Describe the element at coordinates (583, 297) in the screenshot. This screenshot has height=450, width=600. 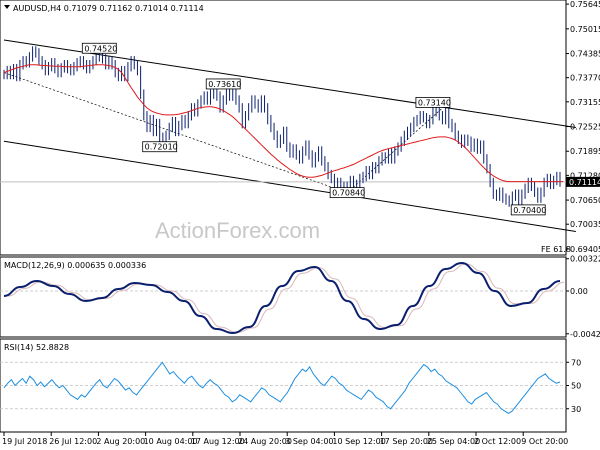
I see `macd-axis: 0.003227 0.00 -0.004279` at that location.